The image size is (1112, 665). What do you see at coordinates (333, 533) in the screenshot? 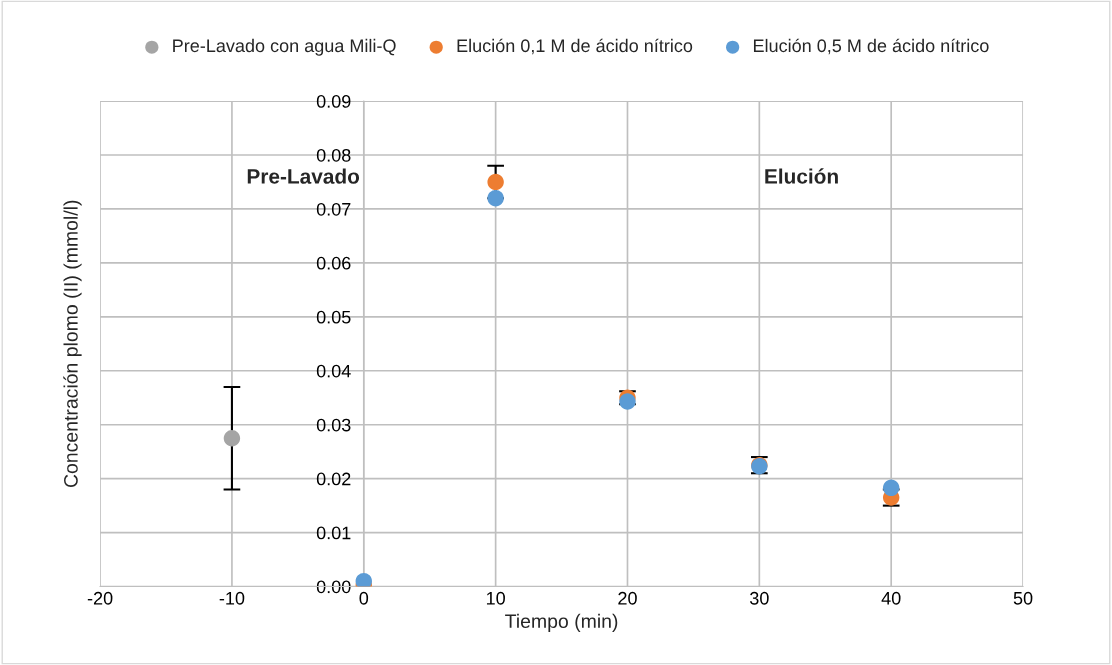
I see `y-tick-label: 0.01` at bounding box center [333, 533].